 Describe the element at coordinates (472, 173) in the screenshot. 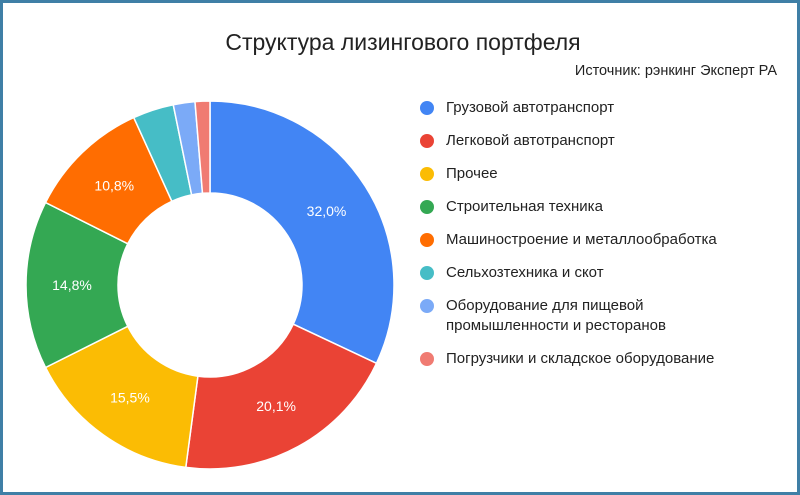

I see `legend-label-2: Прочее` at that location.